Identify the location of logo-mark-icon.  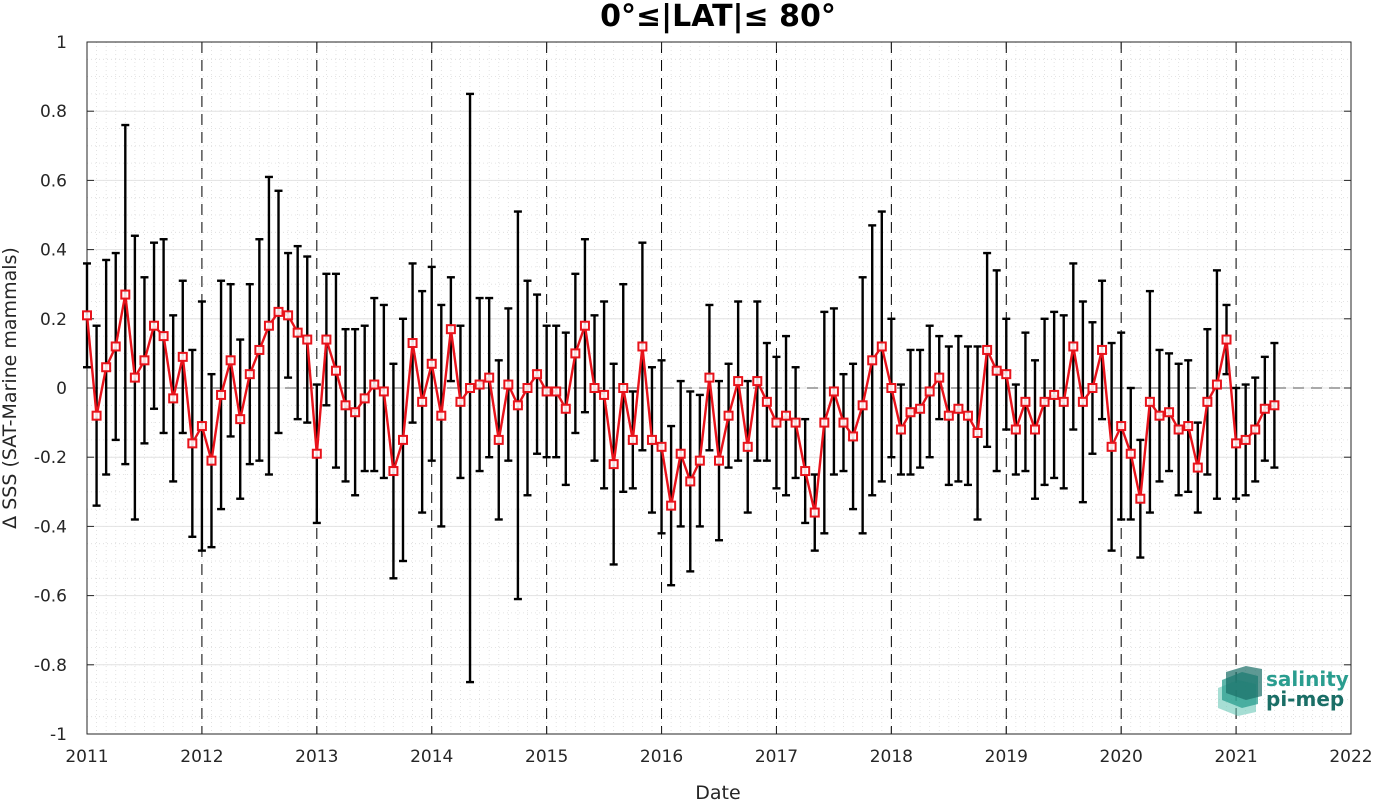
(1240, 691).